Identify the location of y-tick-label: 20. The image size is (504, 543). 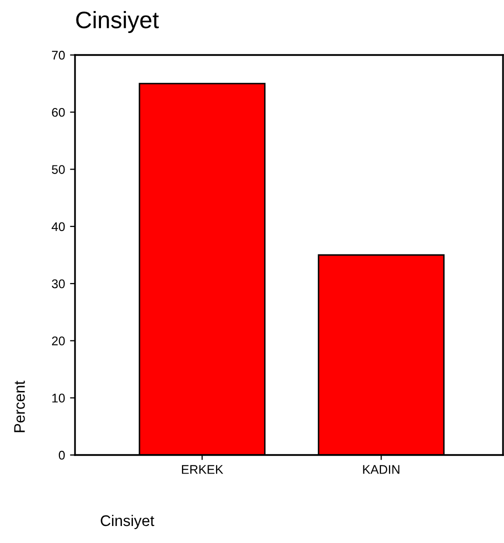
(58, 341).